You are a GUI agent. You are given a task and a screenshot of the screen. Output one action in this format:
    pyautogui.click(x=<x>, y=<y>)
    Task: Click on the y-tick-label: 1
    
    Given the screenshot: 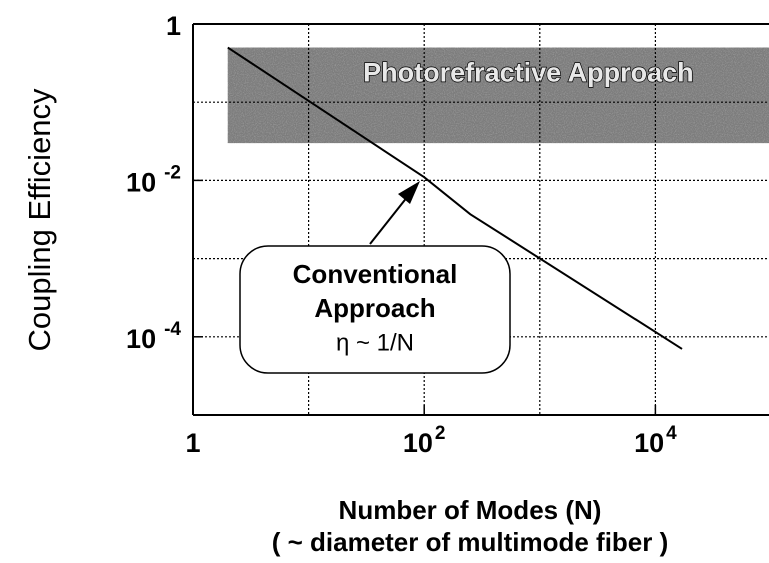 What is the action you would take?
    pyautogui.click(x=173, y=26)
    